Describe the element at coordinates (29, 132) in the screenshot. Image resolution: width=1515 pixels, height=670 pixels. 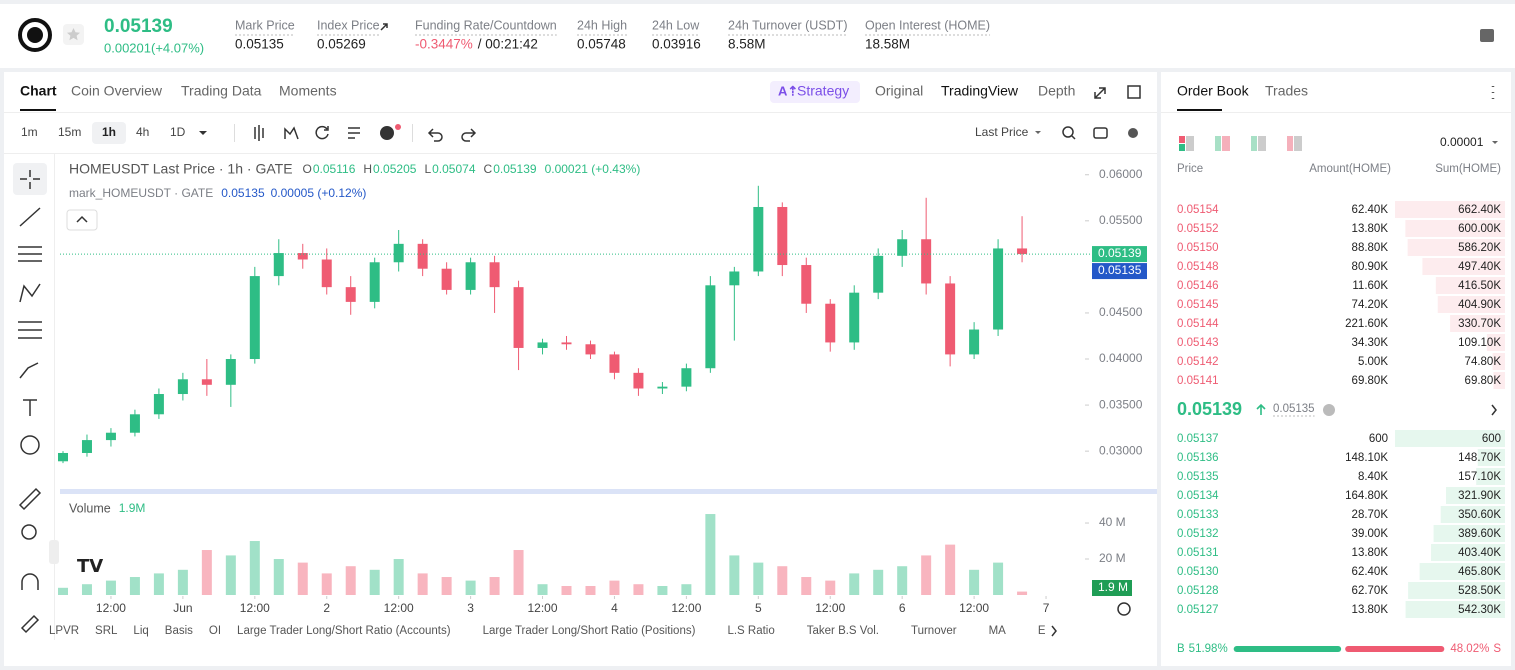
I see `interval: 1m` at that location.